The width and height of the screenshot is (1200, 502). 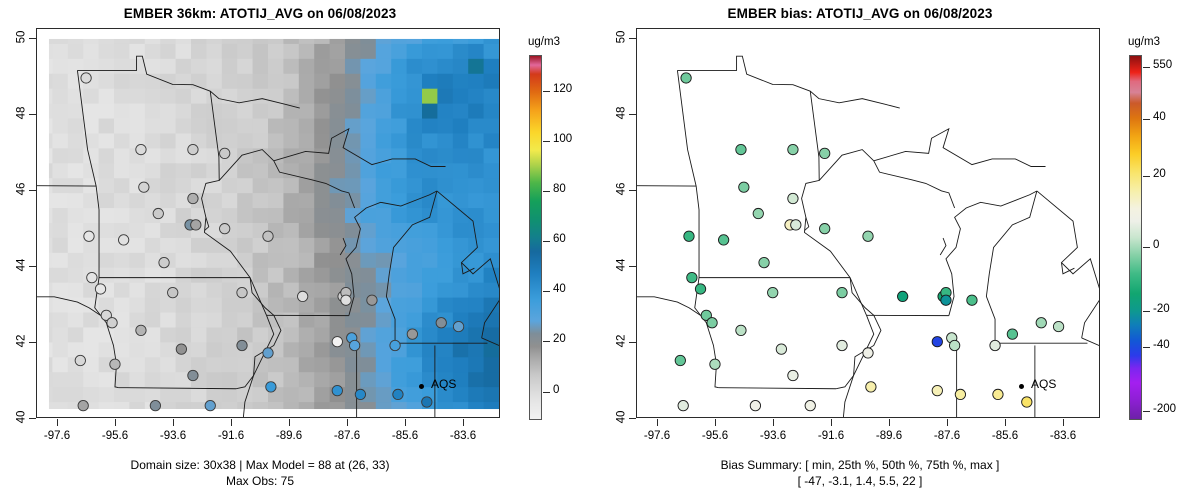 What do you see at coordinates (546, 192) in the screenshot?
I see `colorbar-tick-mark` at bounding box center [546, 192].